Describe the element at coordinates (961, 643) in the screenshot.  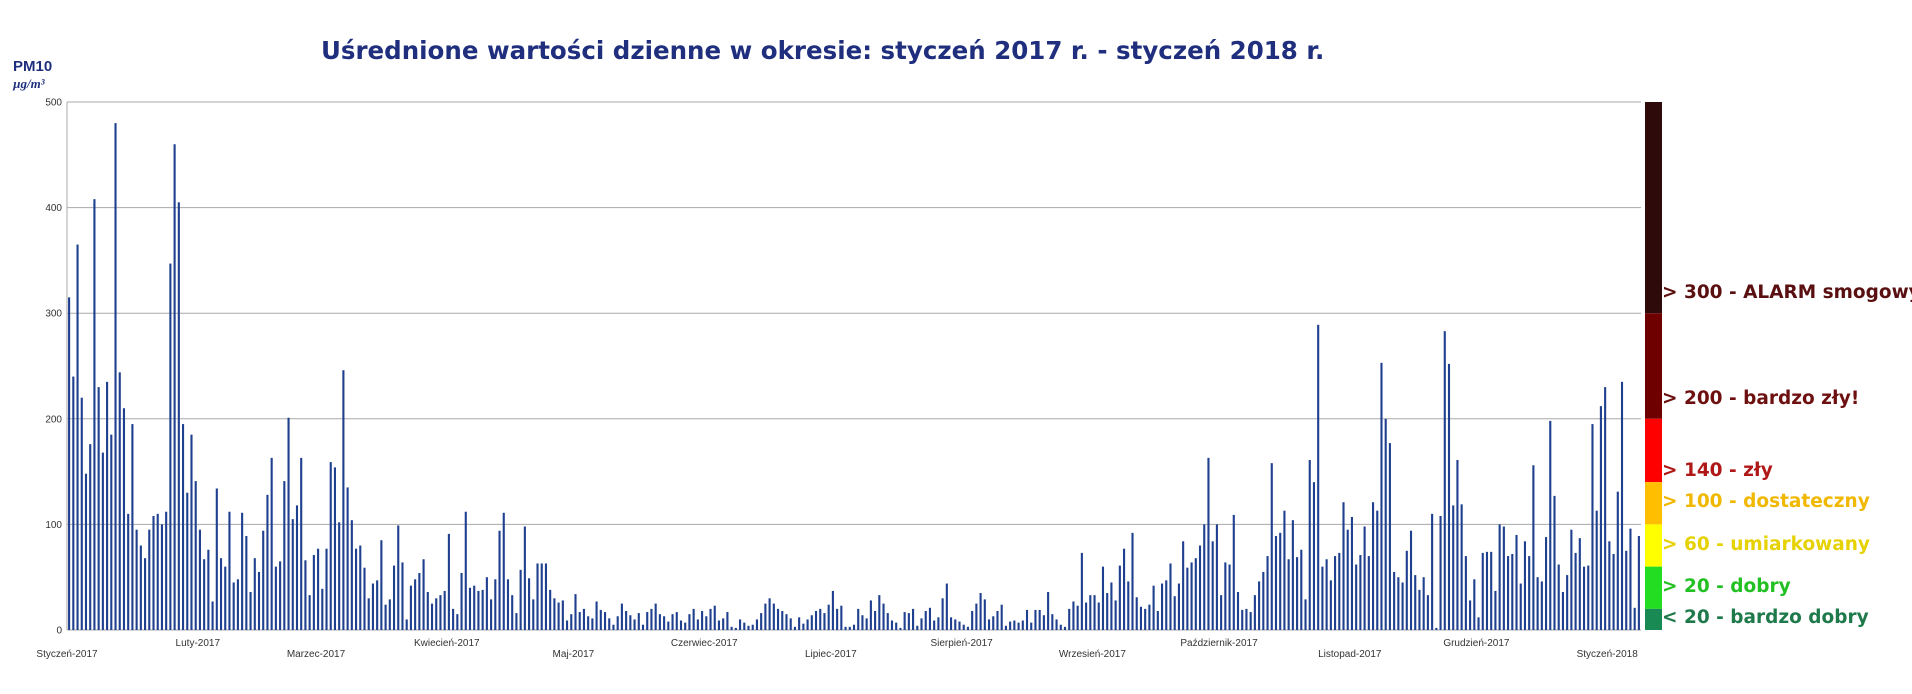
I see `x-month-label: Sierpień-2017` at that location.